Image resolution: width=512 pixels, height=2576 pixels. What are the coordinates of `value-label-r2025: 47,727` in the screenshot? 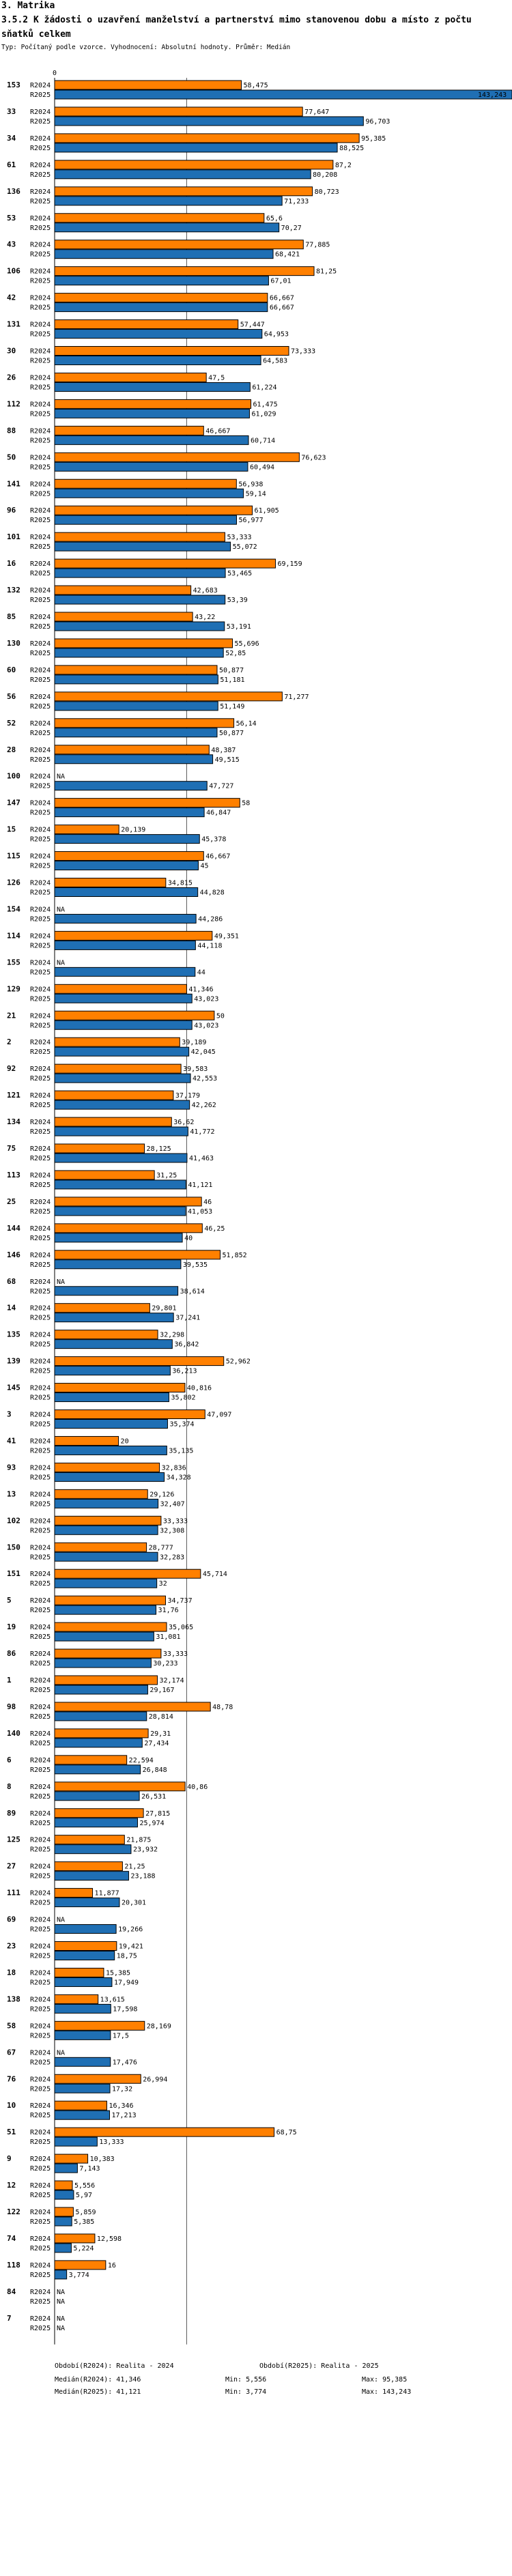 It's located at (221, 786).